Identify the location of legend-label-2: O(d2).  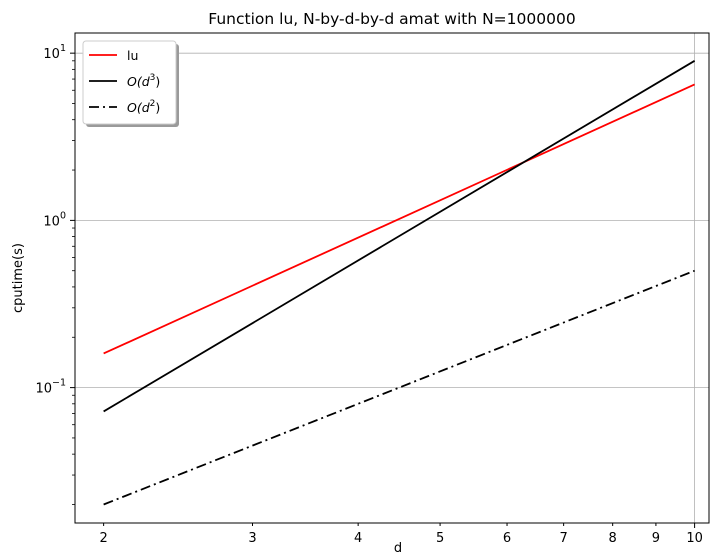
(143, 107).